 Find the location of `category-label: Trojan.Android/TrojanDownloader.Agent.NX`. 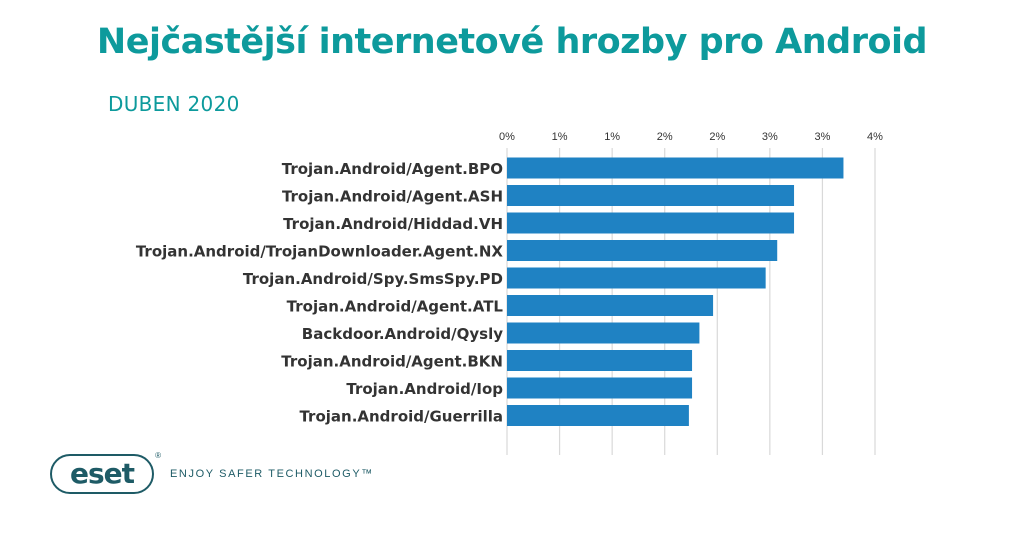

category-label: Trojan.Android/TrojanDownloader.Agent.NX is located at coordinates (320, 252).